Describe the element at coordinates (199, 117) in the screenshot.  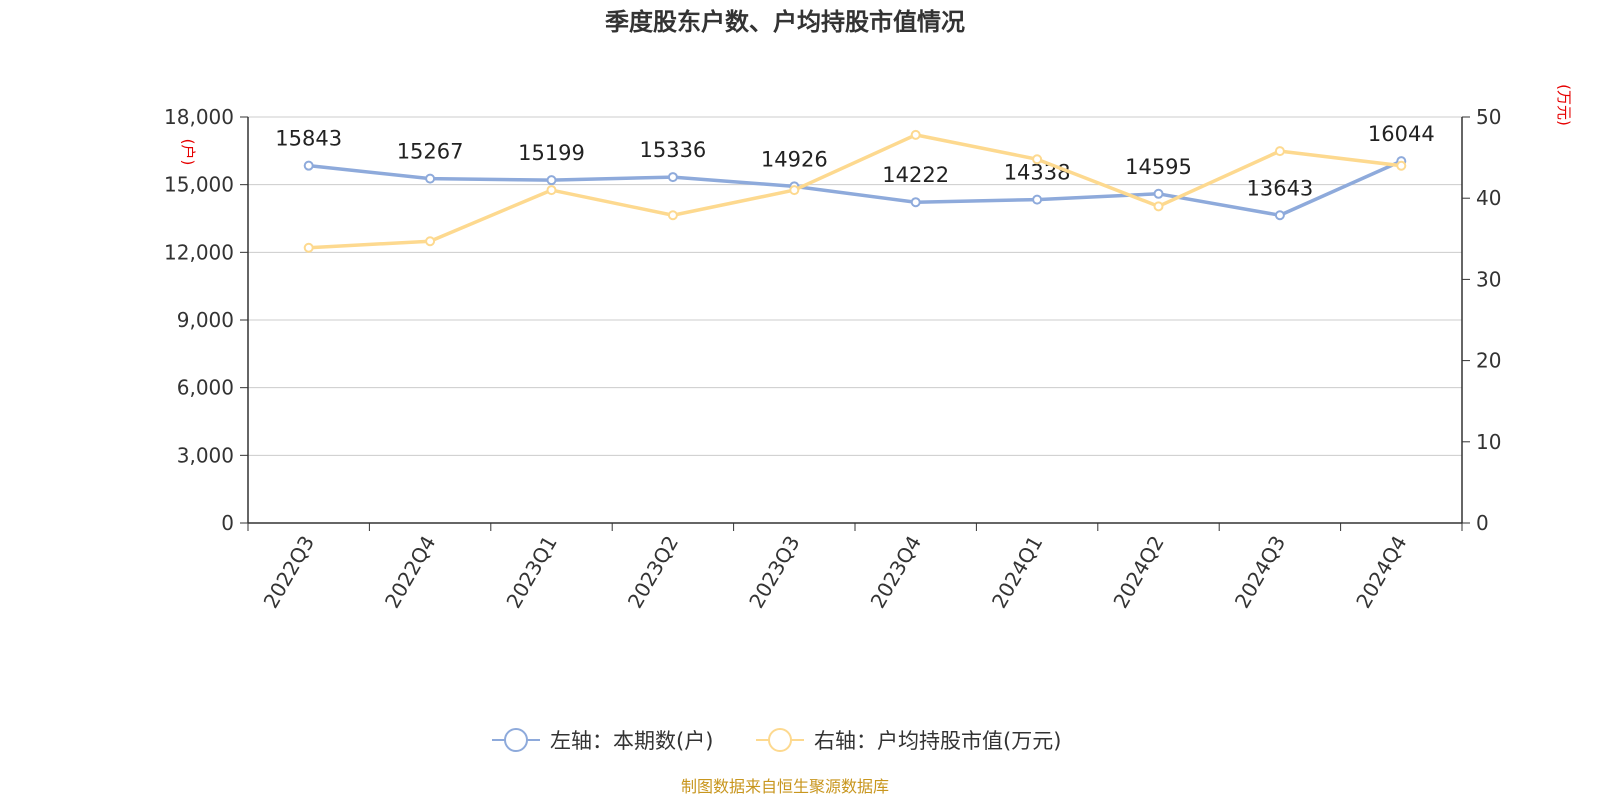
I see `left-axis-tick-label: 18,000` at that location.